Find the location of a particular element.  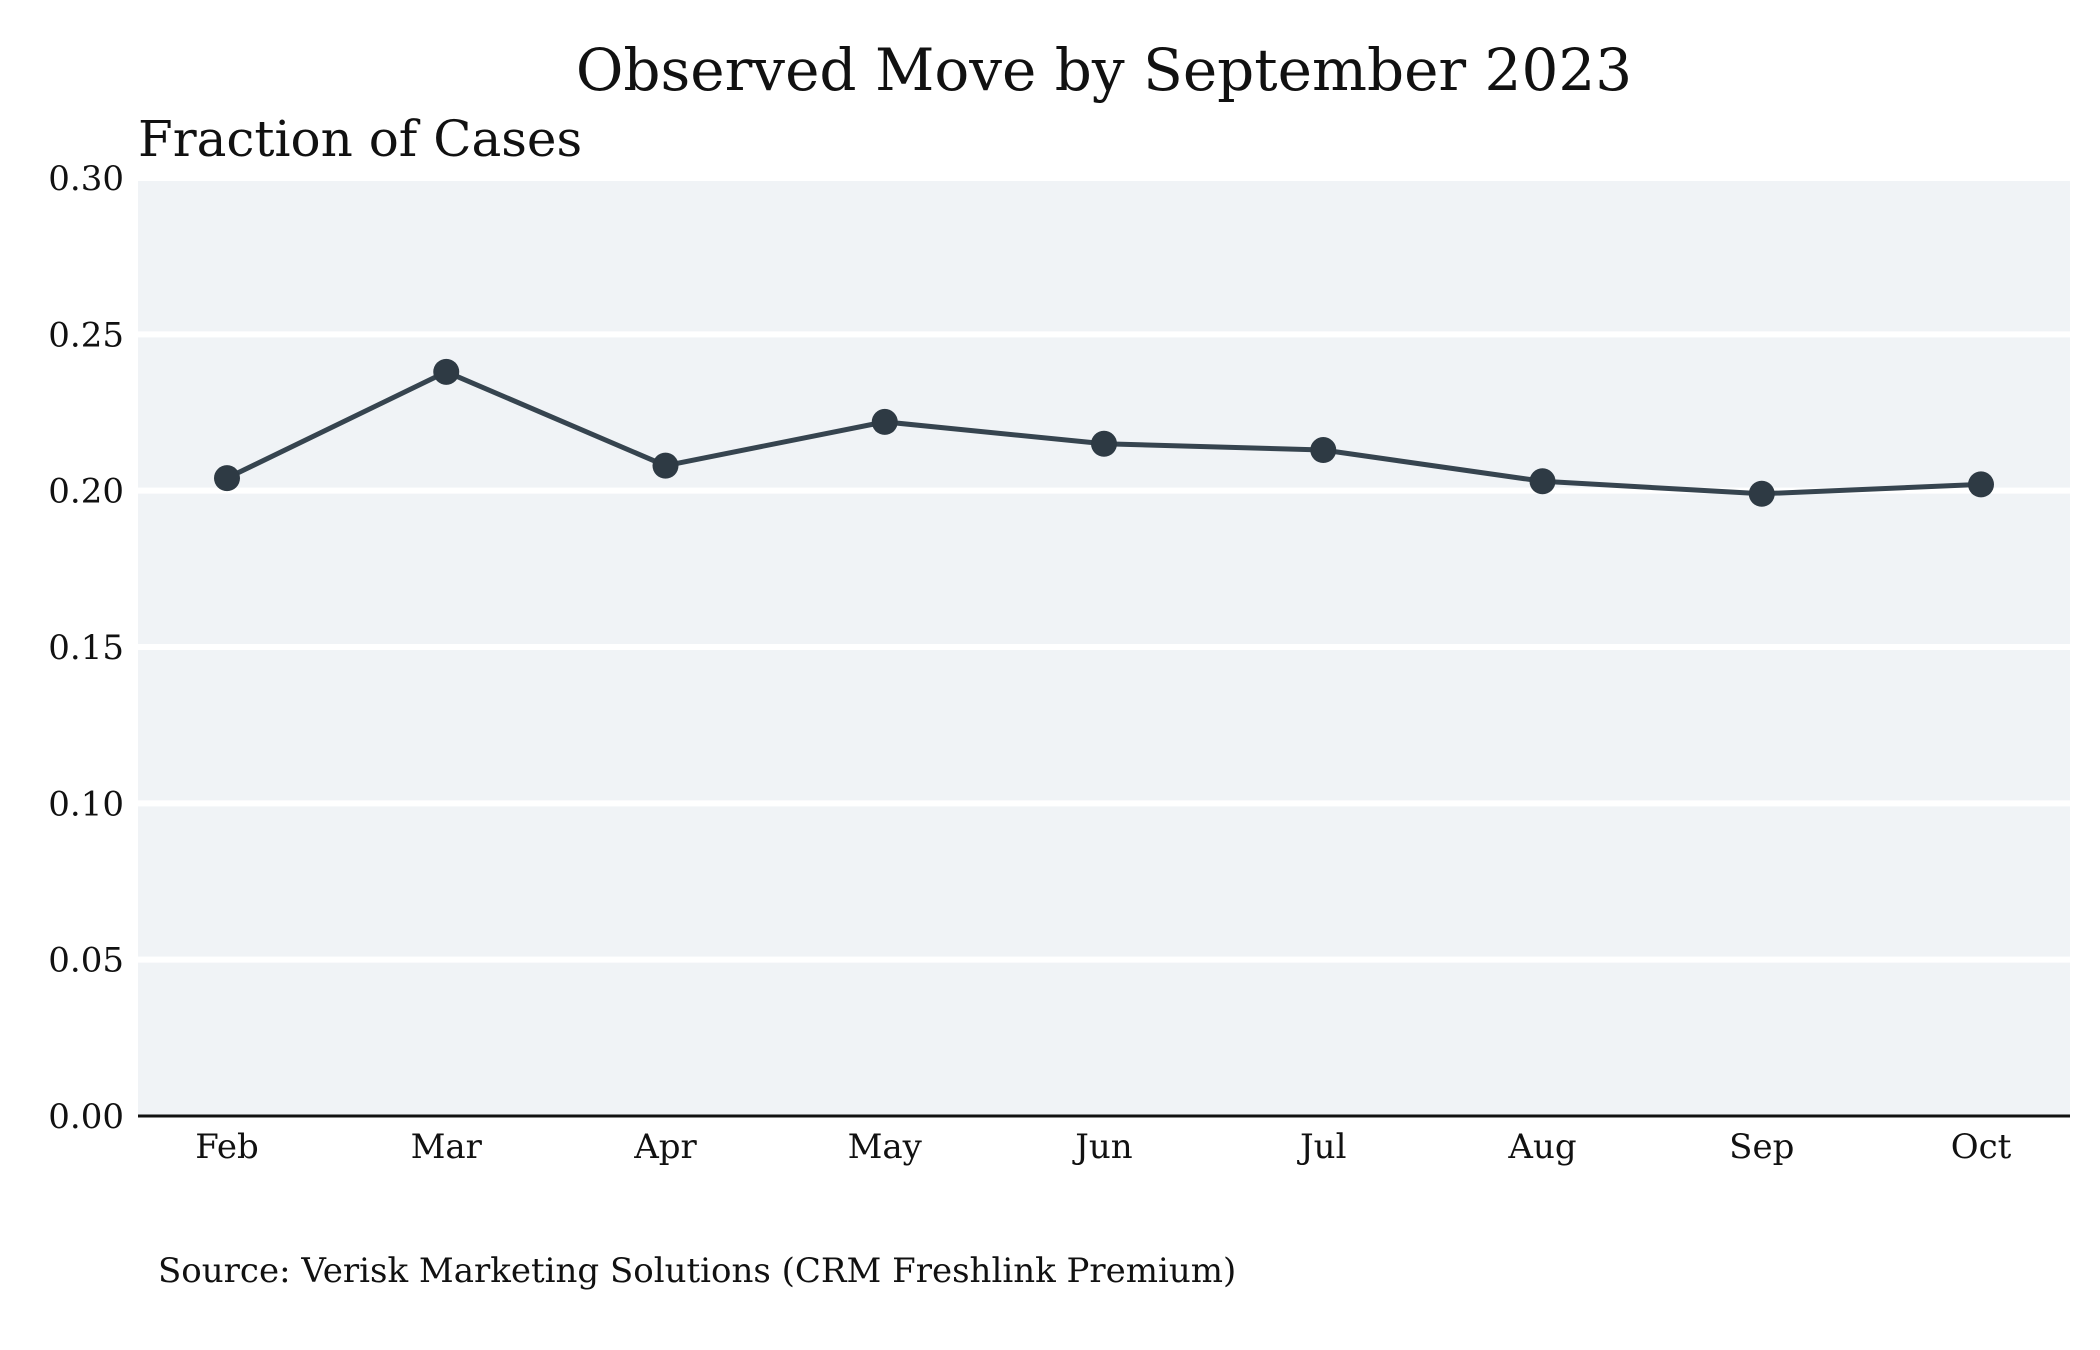

x-tick-label-mar: Mar is located at coordinates (447, 1147).